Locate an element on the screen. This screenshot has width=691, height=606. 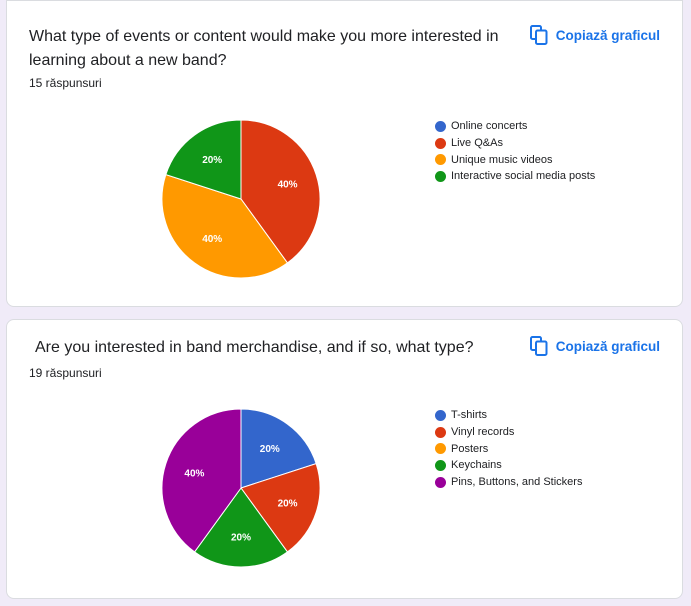
legend-label: Online concerts is located at coordinates (489, 126).